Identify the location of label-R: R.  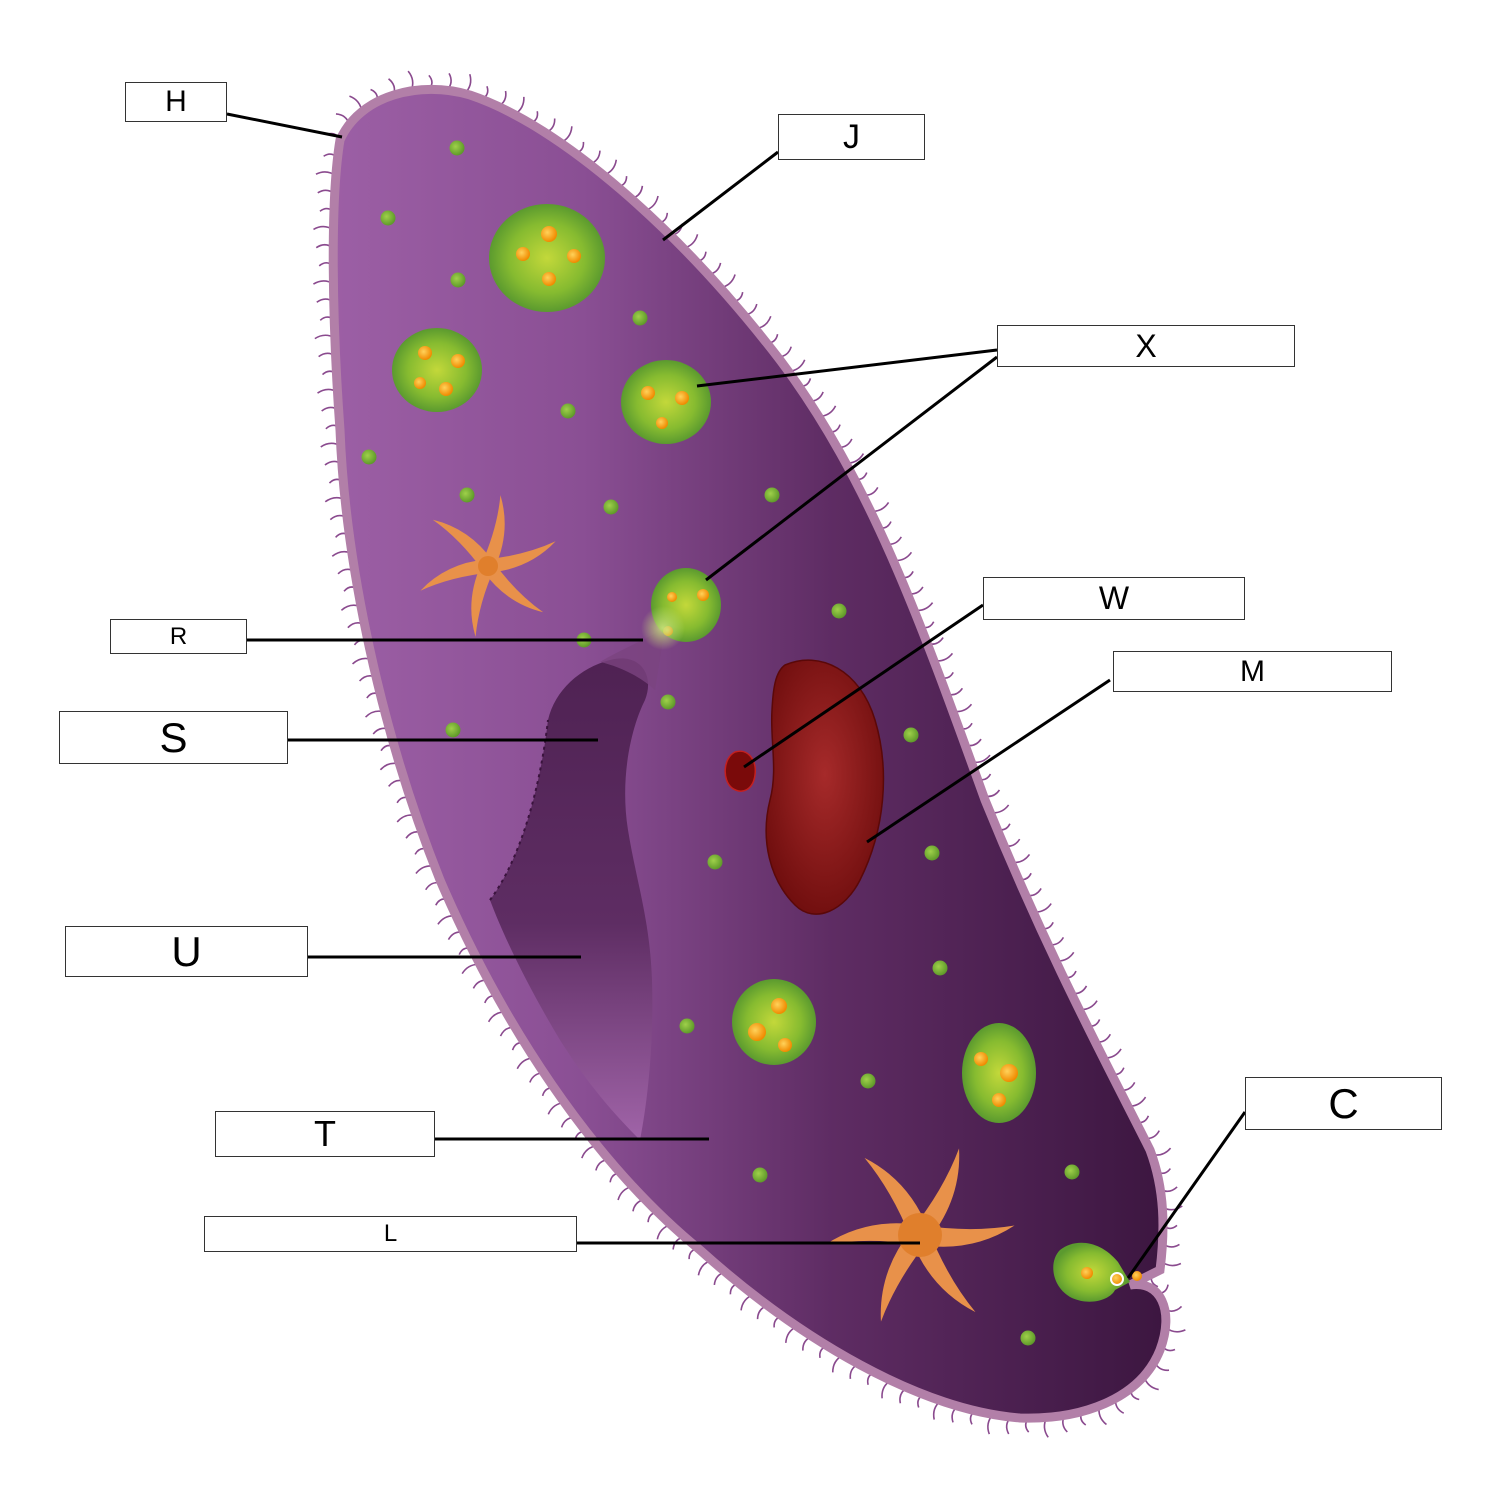
(178, 636).